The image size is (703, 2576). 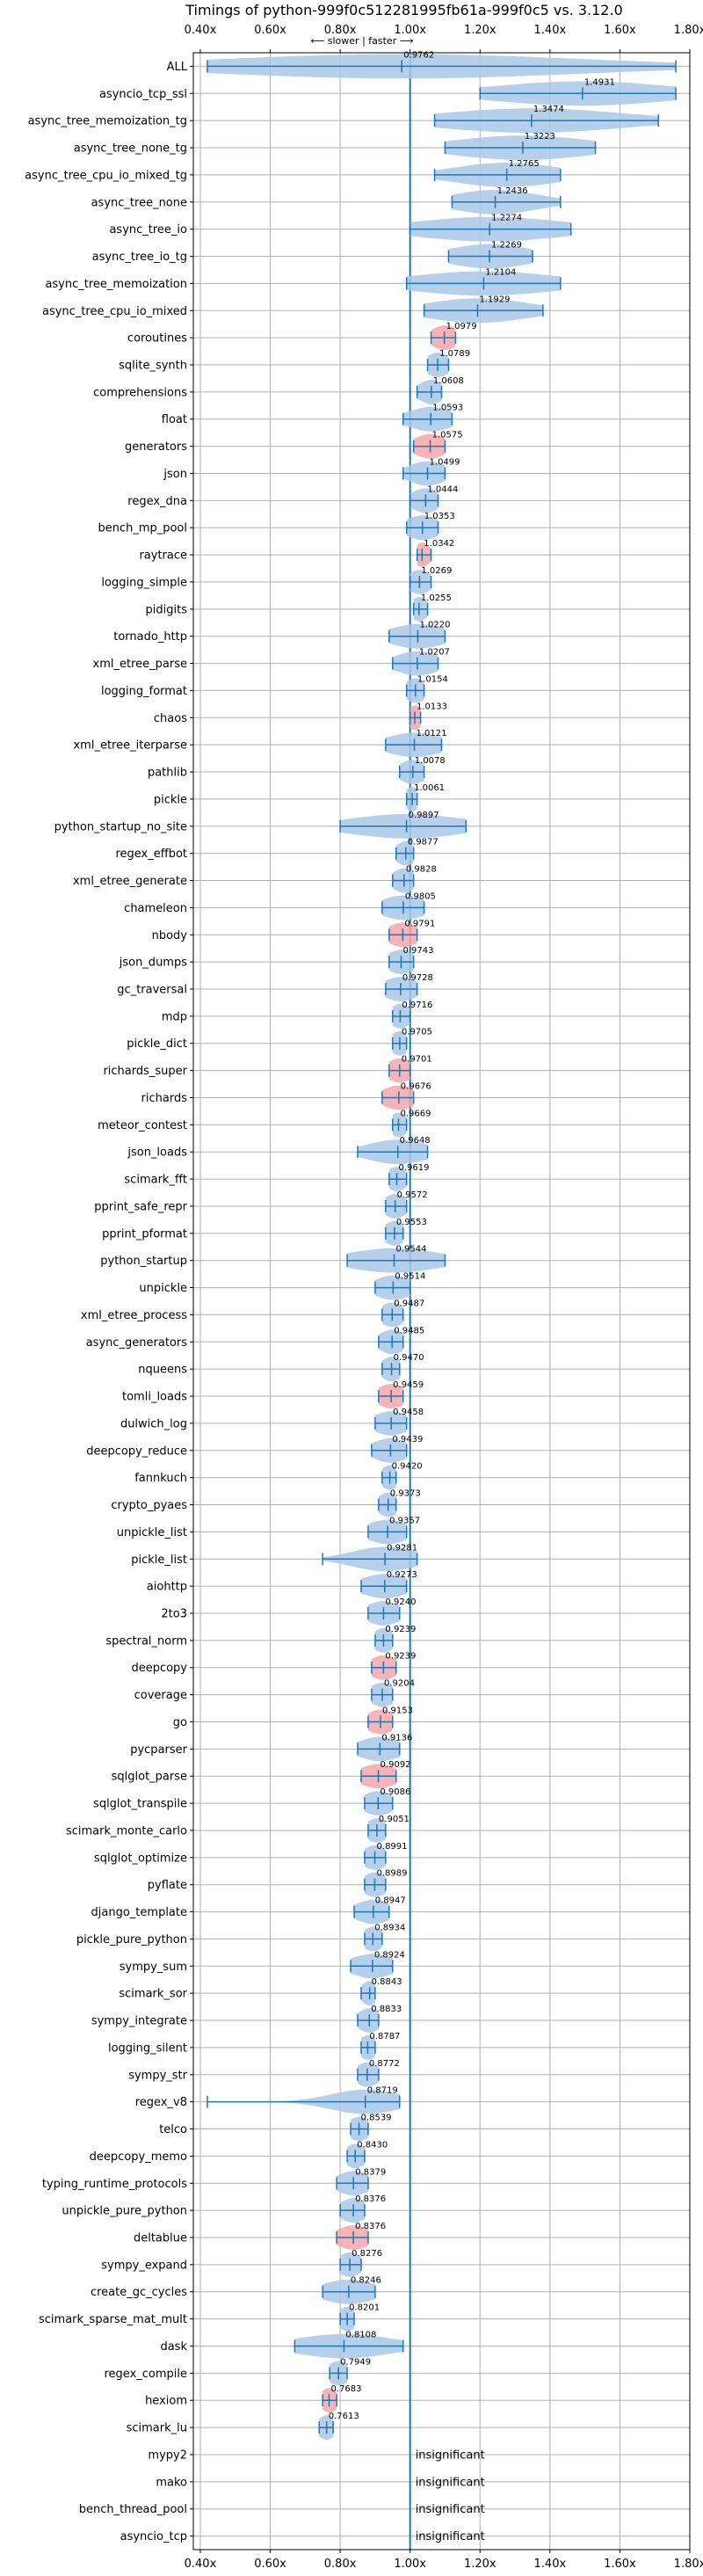 What do you see at coordinates (418, 951) in the screenshot?
I see `value-label: 0.9743` at bounding box center [418, 951].